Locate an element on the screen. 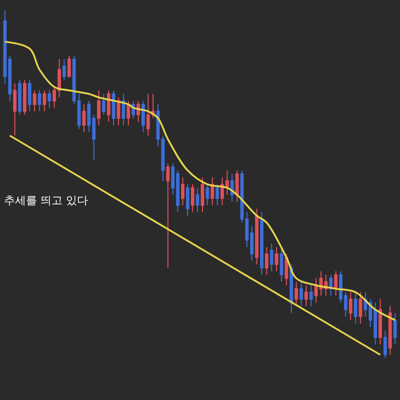 Image resolution: width=400 pixels, height=400 pixels. annotation: 추세를 띄고 있다 is located at coordinates (46, 200).